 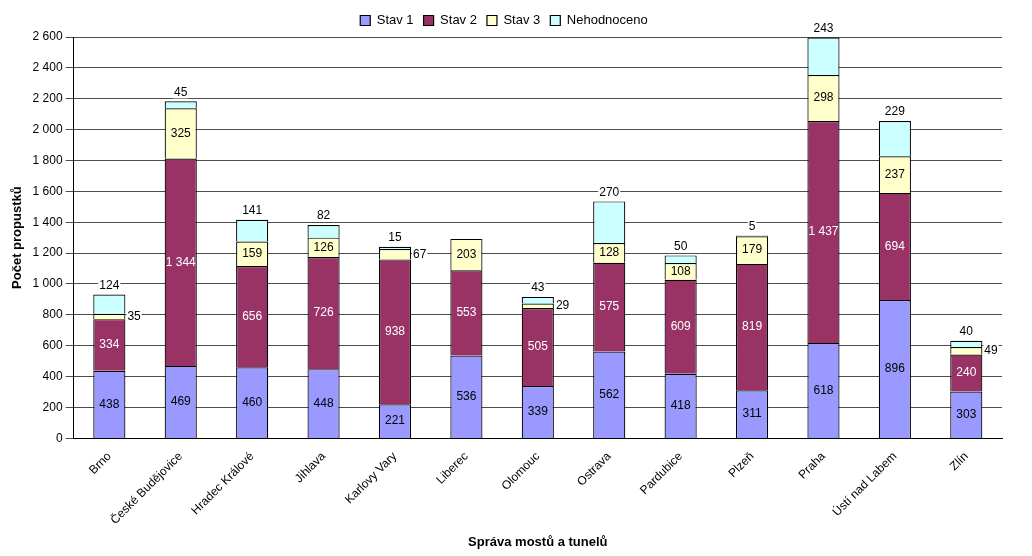 What do you see at coordinates (895, 173) in the screenshot?
I see `data-label: 237` at bounding box center [895, 173].